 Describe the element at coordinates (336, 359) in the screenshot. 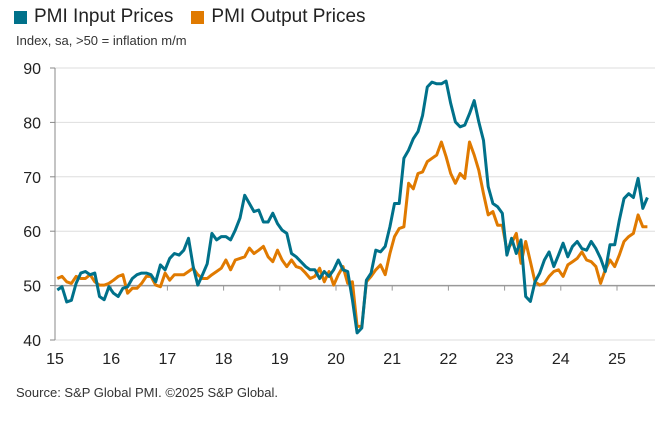

I see `x-tick-label: 20` at that location.